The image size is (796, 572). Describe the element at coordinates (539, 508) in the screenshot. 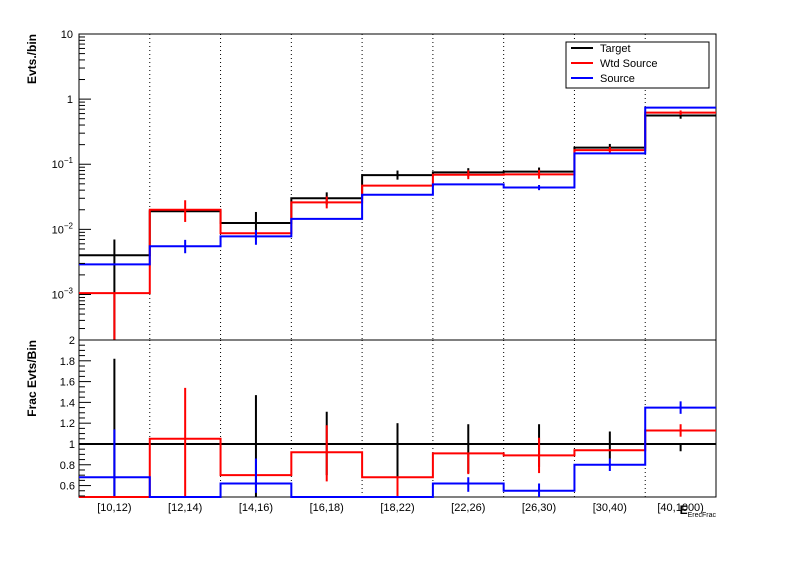

I see `x-tick-label: [26,30)` at that location.